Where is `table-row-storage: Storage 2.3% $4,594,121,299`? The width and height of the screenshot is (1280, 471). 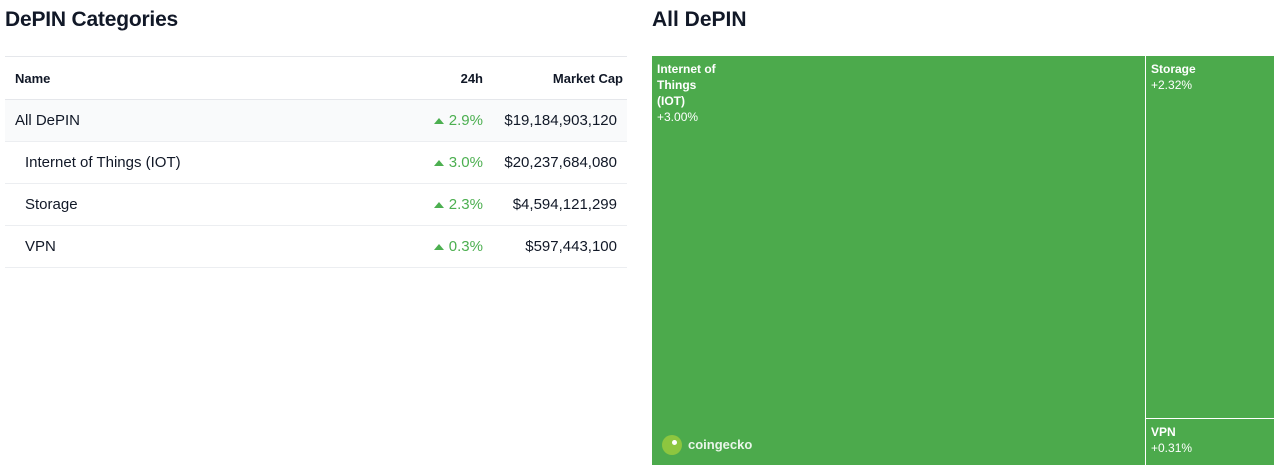
table-row-storage: Storage 2.3% $4,594,121,299 is located at coordinates (316, 205).